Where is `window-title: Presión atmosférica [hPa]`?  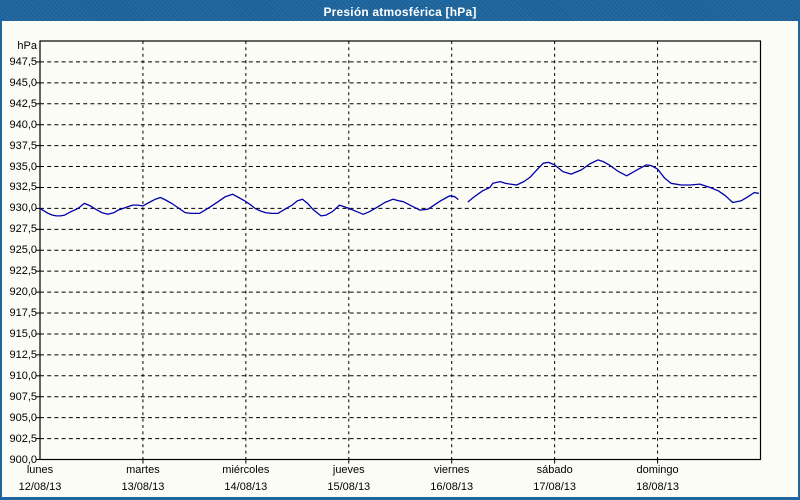
window-title: Presión atmosférica [hPa] is located at coordinates (400, 11).